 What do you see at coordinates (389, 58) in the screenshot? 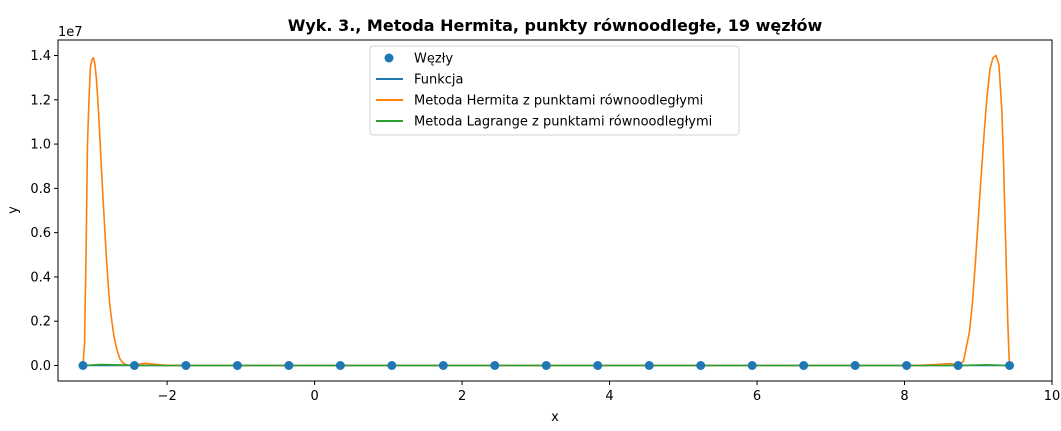
I see `legend-marker` at bounding box center [389, 58].